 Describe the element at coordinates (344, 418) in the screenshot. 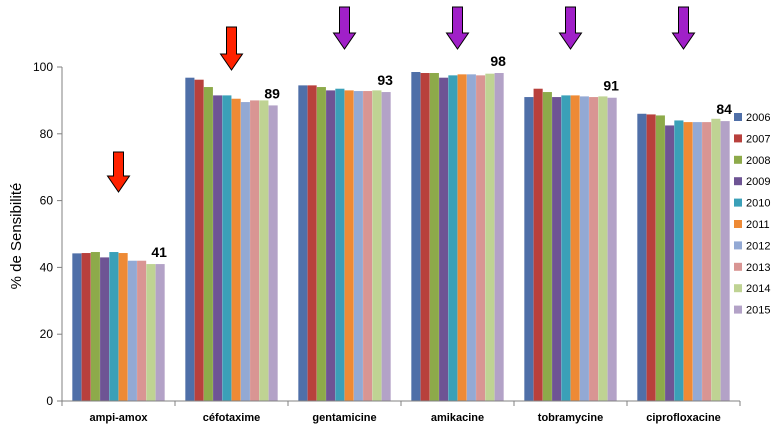

I see `category-label: gentamicine` at that location.